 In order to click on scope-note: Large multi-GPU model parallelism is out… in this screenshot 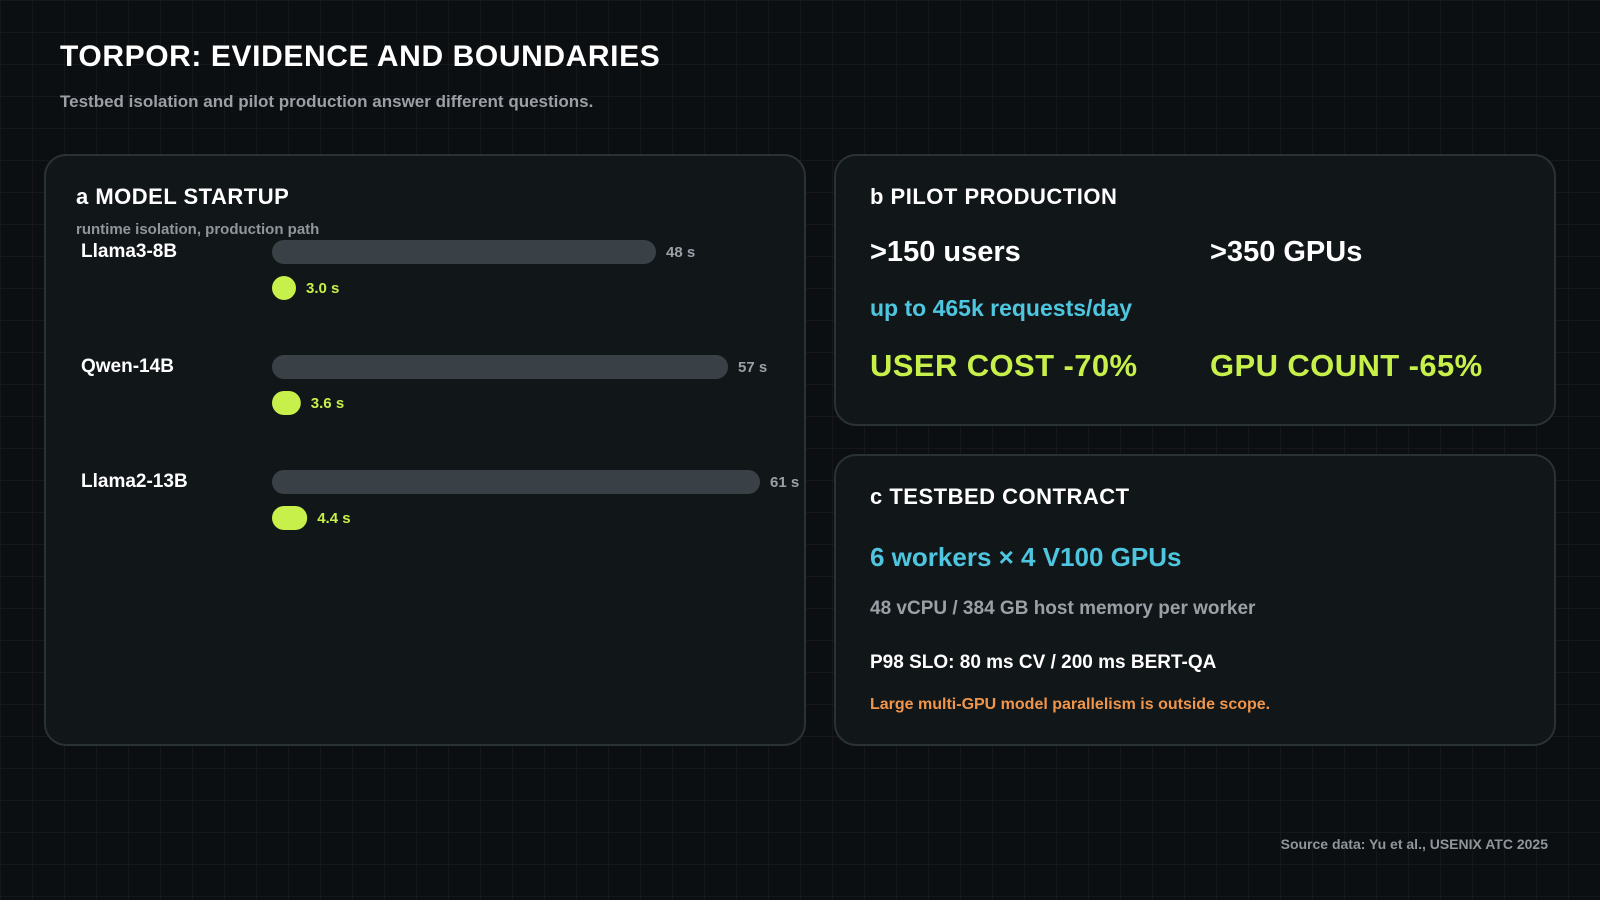, I will do `click(1070, 704)`.